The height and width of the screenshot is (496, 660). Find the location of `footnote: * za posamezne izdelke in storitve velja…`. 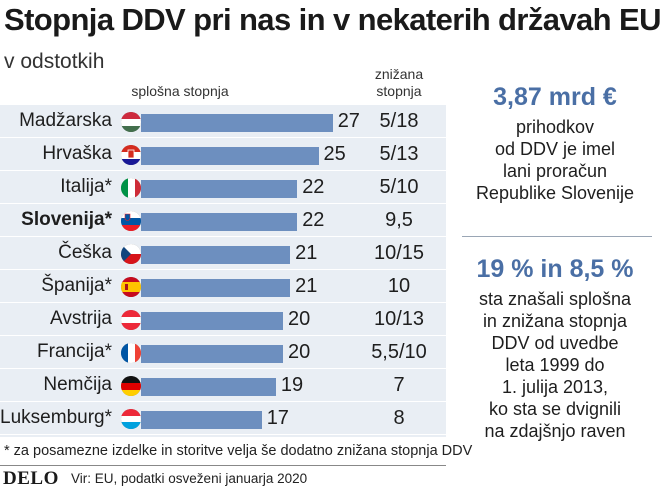

footnote: * za posamezne izdelke in storitve velja… is located at coordinates (238, 451).